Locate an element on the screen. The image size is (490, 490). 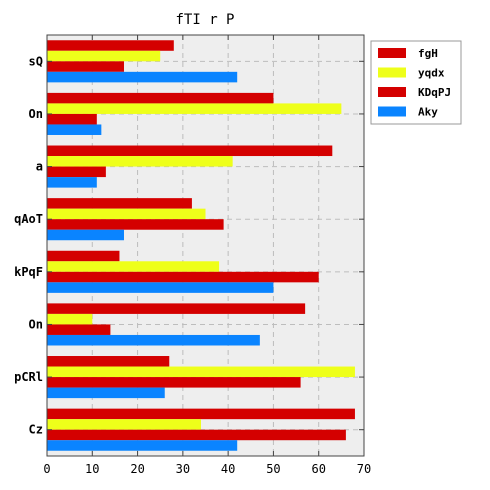
x-tick-label: 70 is located at coordinates (364, 469).